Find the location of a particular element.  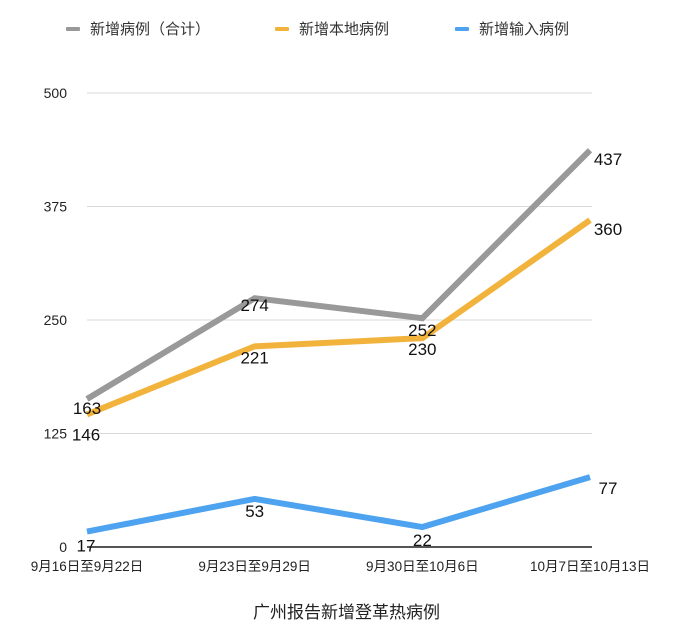

data-label: 22 is located at coordinates (422, 540).